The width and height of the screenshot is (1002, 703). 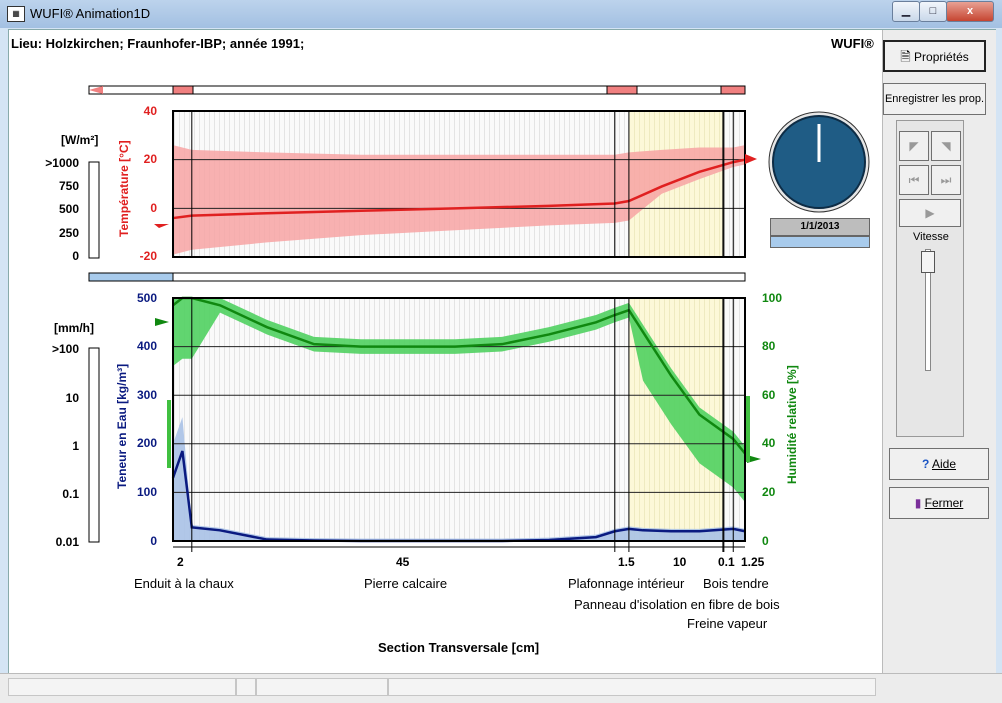 I want to click on layer-name: Freine vapeur, so click(x=727, y=623).